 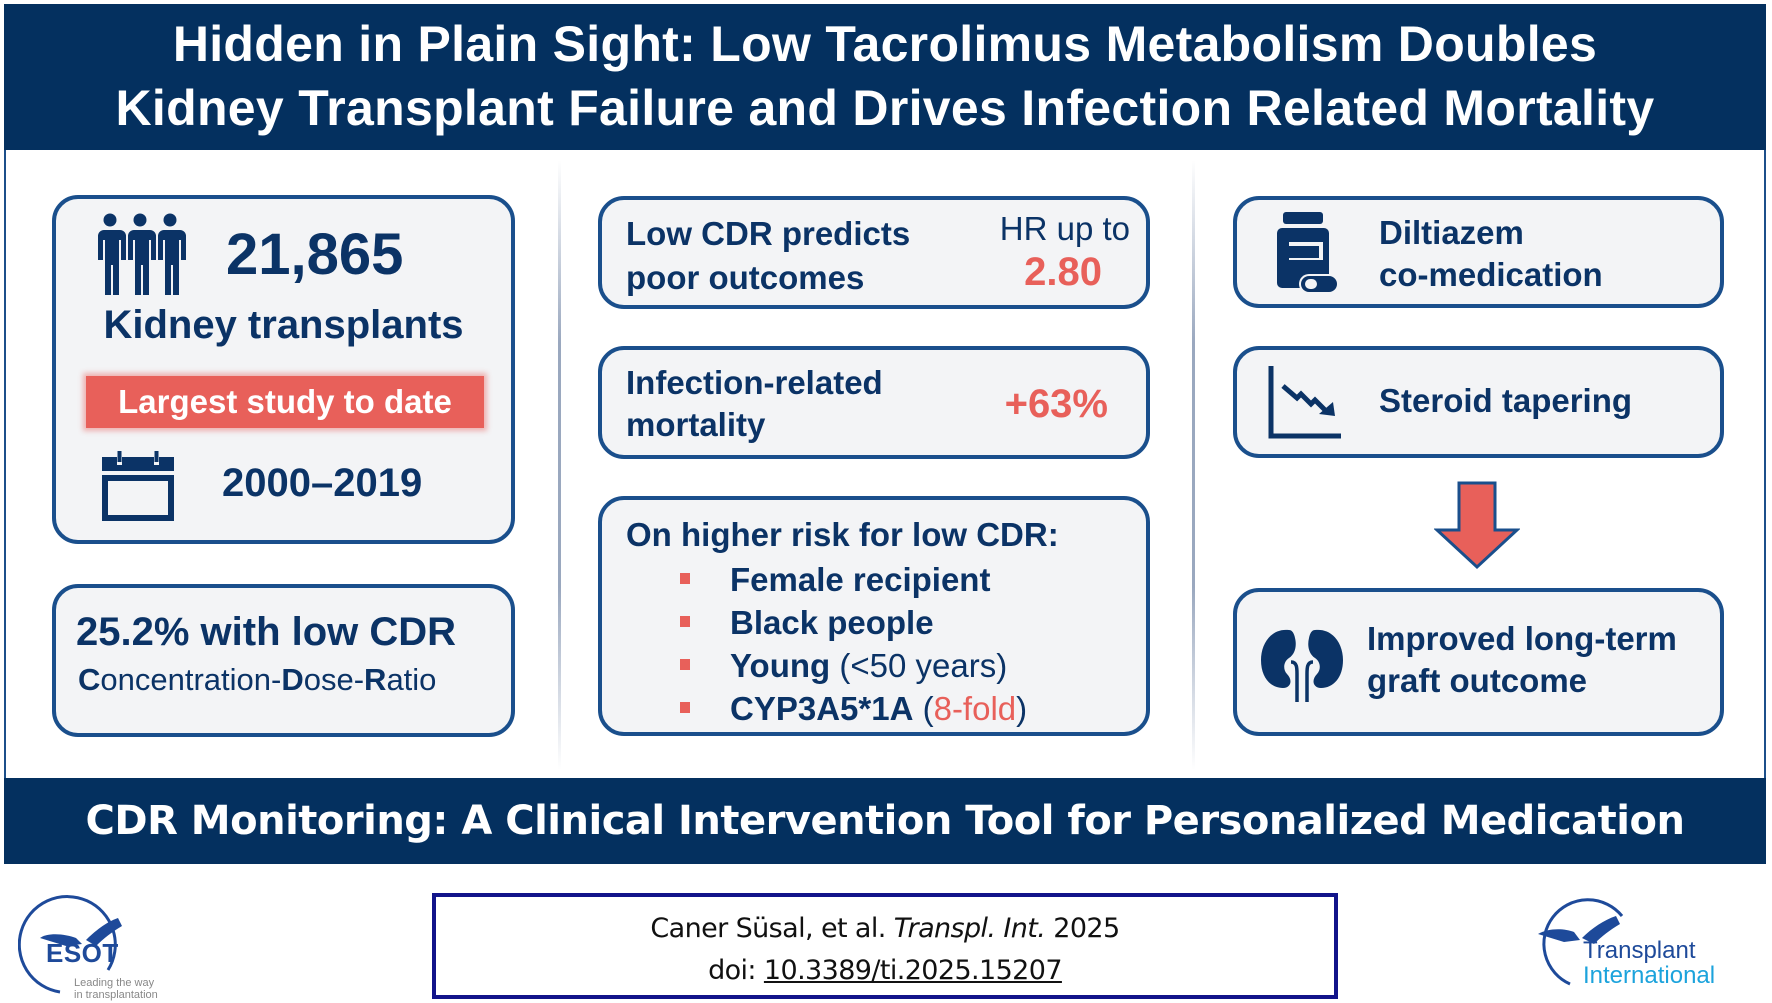 I want to click on label-line: poor outcomes, so click(x=745, y=277).